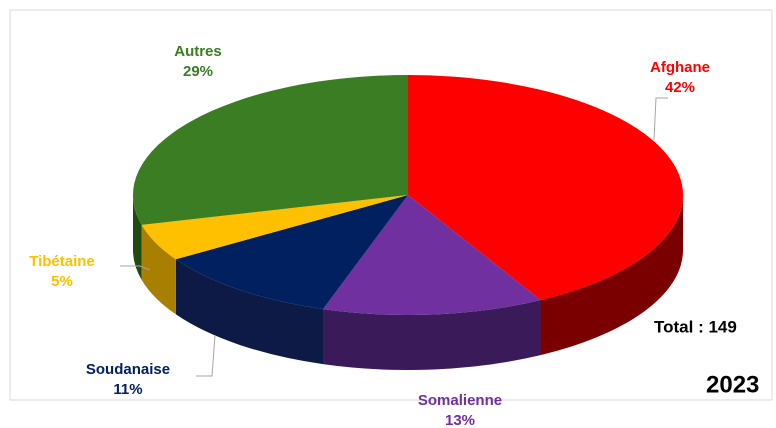  Describe the element at coordinates (62, 261) in the screenshot. I see `category-label: Tibétaine` at that location.